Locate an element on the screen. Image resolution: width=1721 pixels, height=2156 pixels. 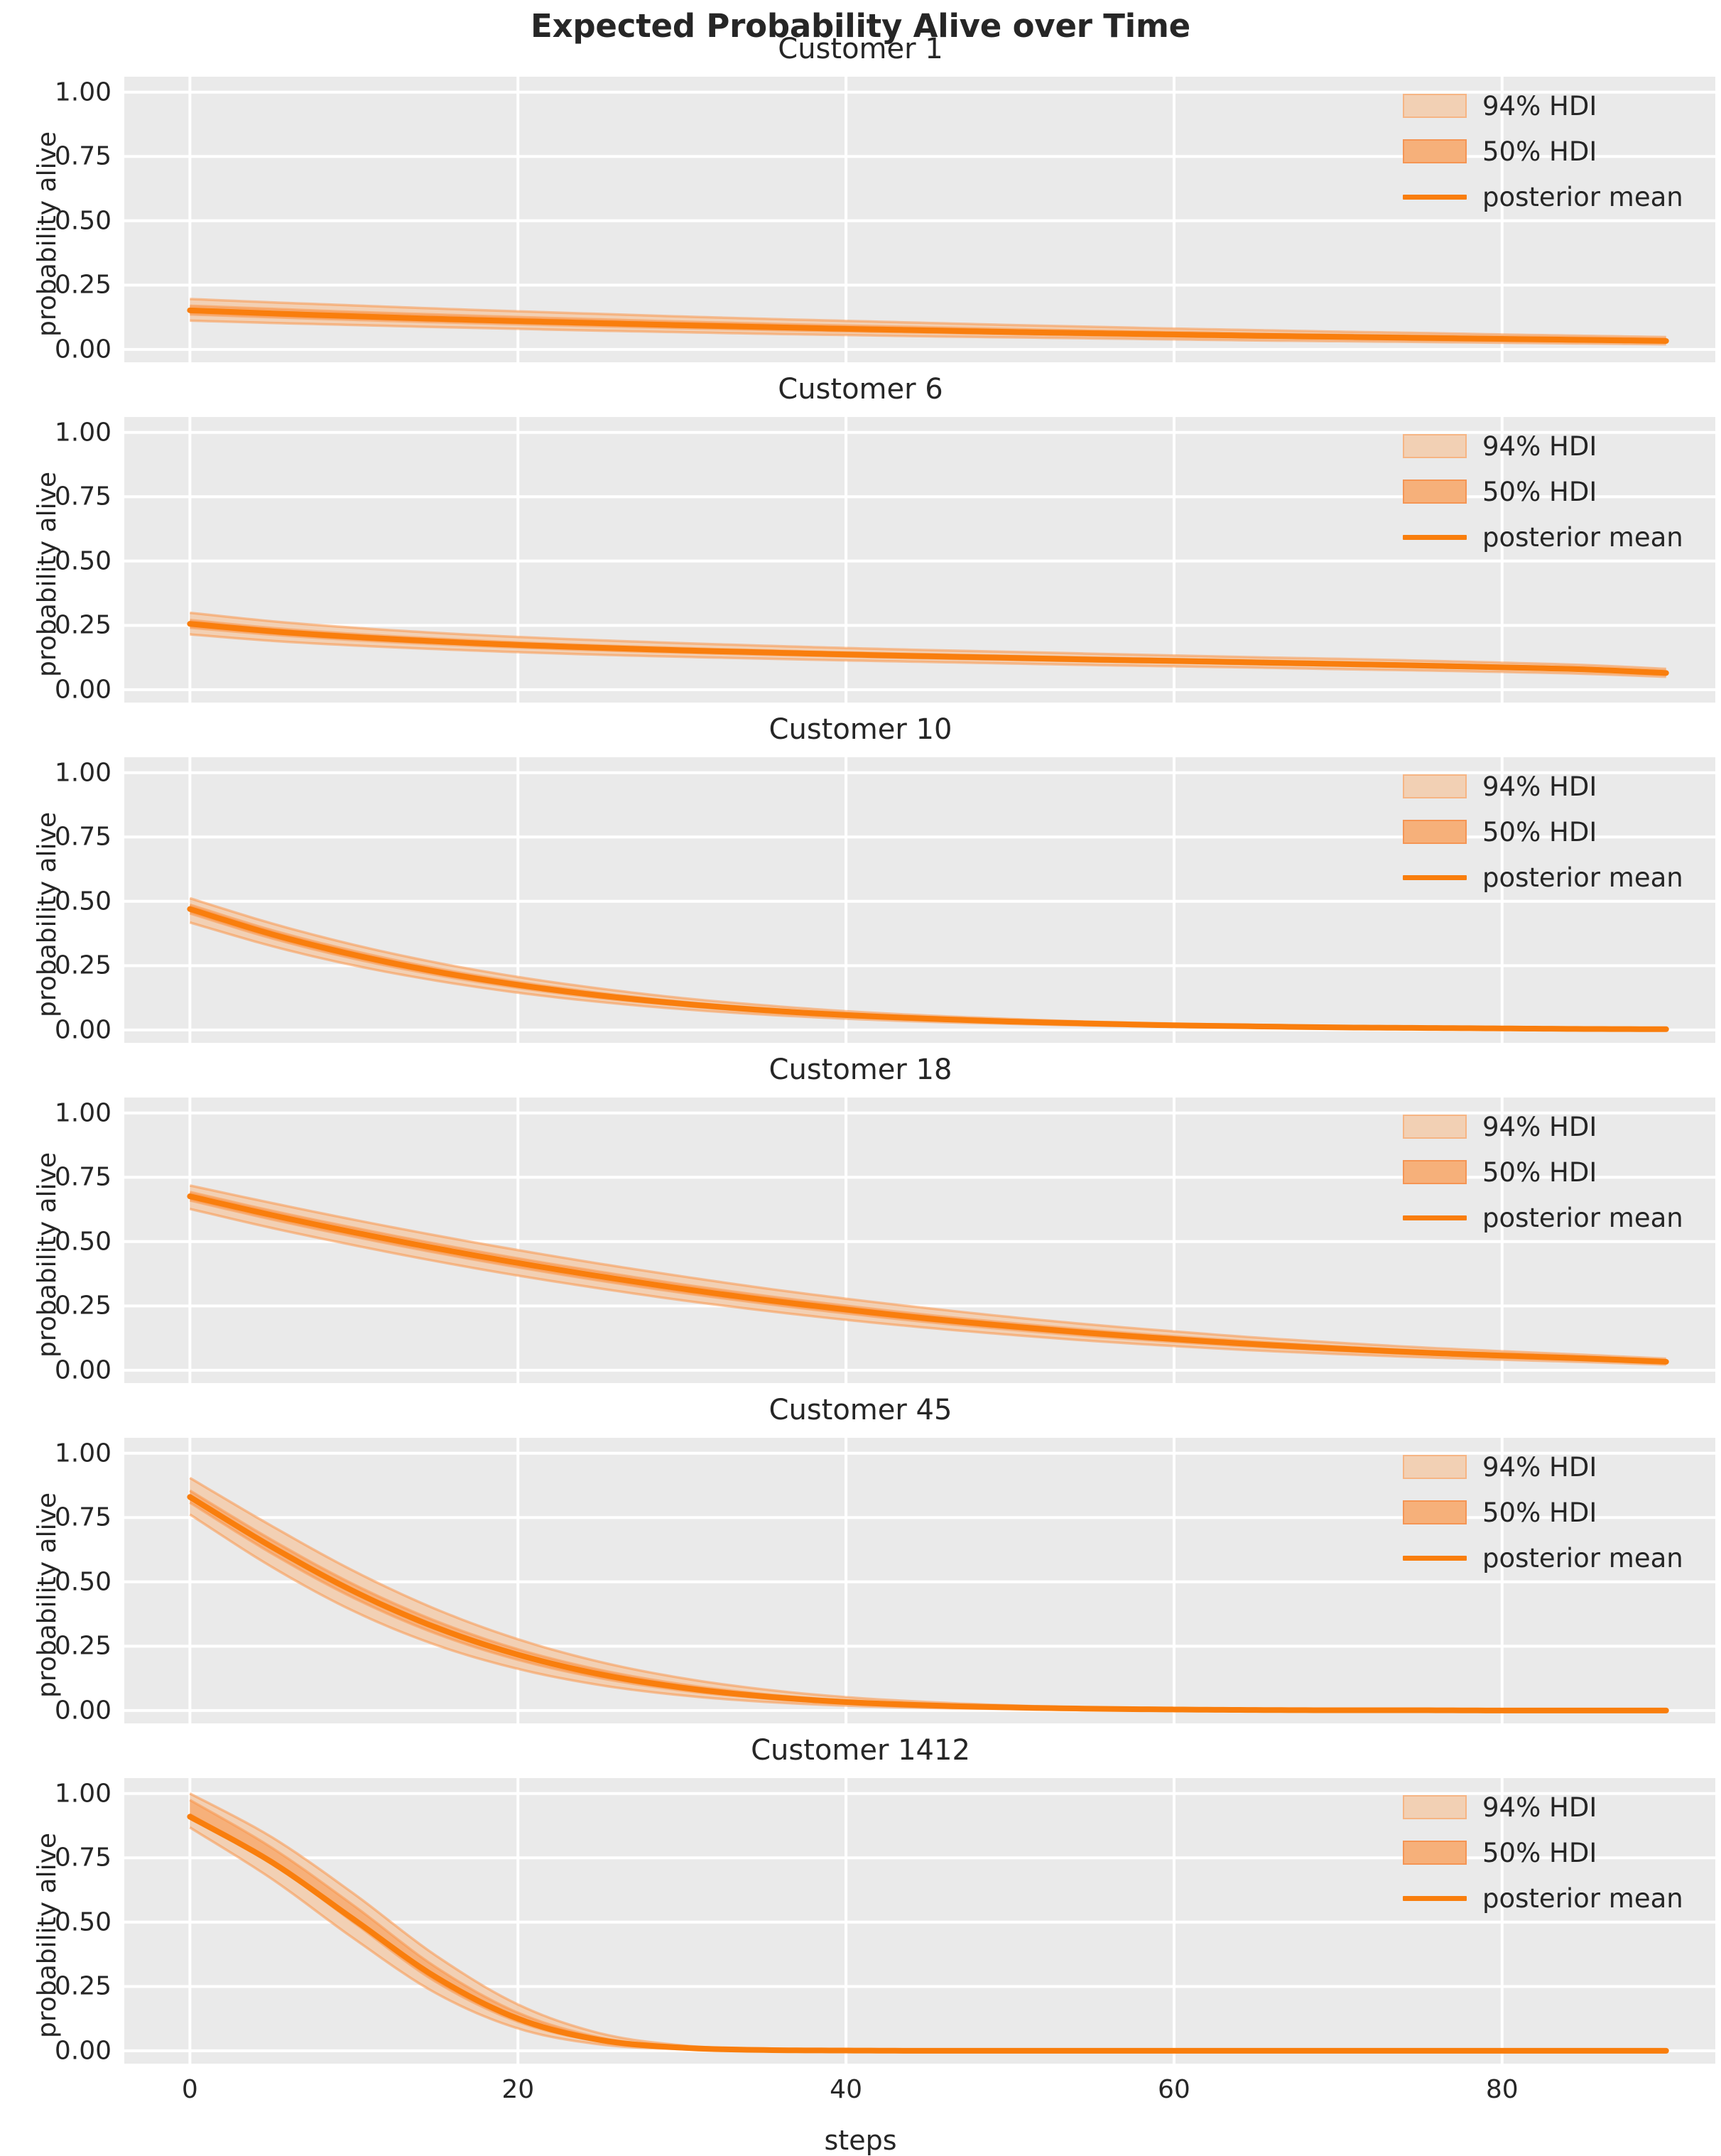
x-tick-label: 0 is located at coordinates (190, 2089).